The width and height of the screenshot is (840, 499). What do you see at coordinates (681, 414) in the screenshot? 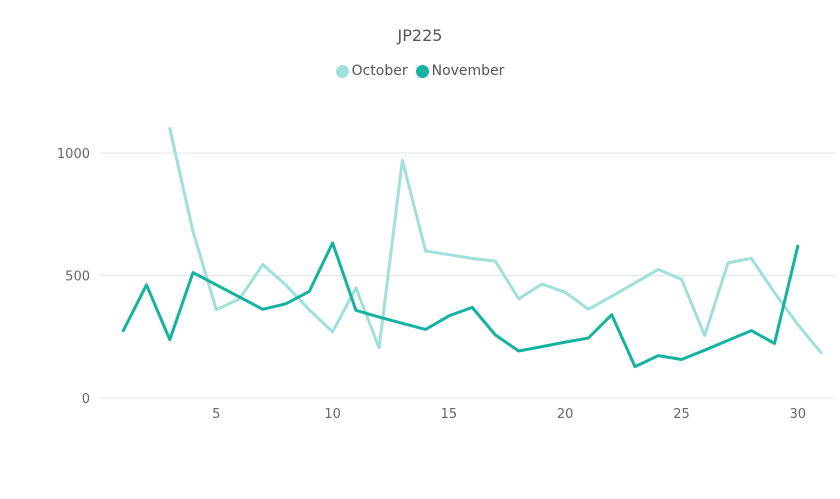
I see `x-tick-label-25: 25` at bounding box center [681, 414].